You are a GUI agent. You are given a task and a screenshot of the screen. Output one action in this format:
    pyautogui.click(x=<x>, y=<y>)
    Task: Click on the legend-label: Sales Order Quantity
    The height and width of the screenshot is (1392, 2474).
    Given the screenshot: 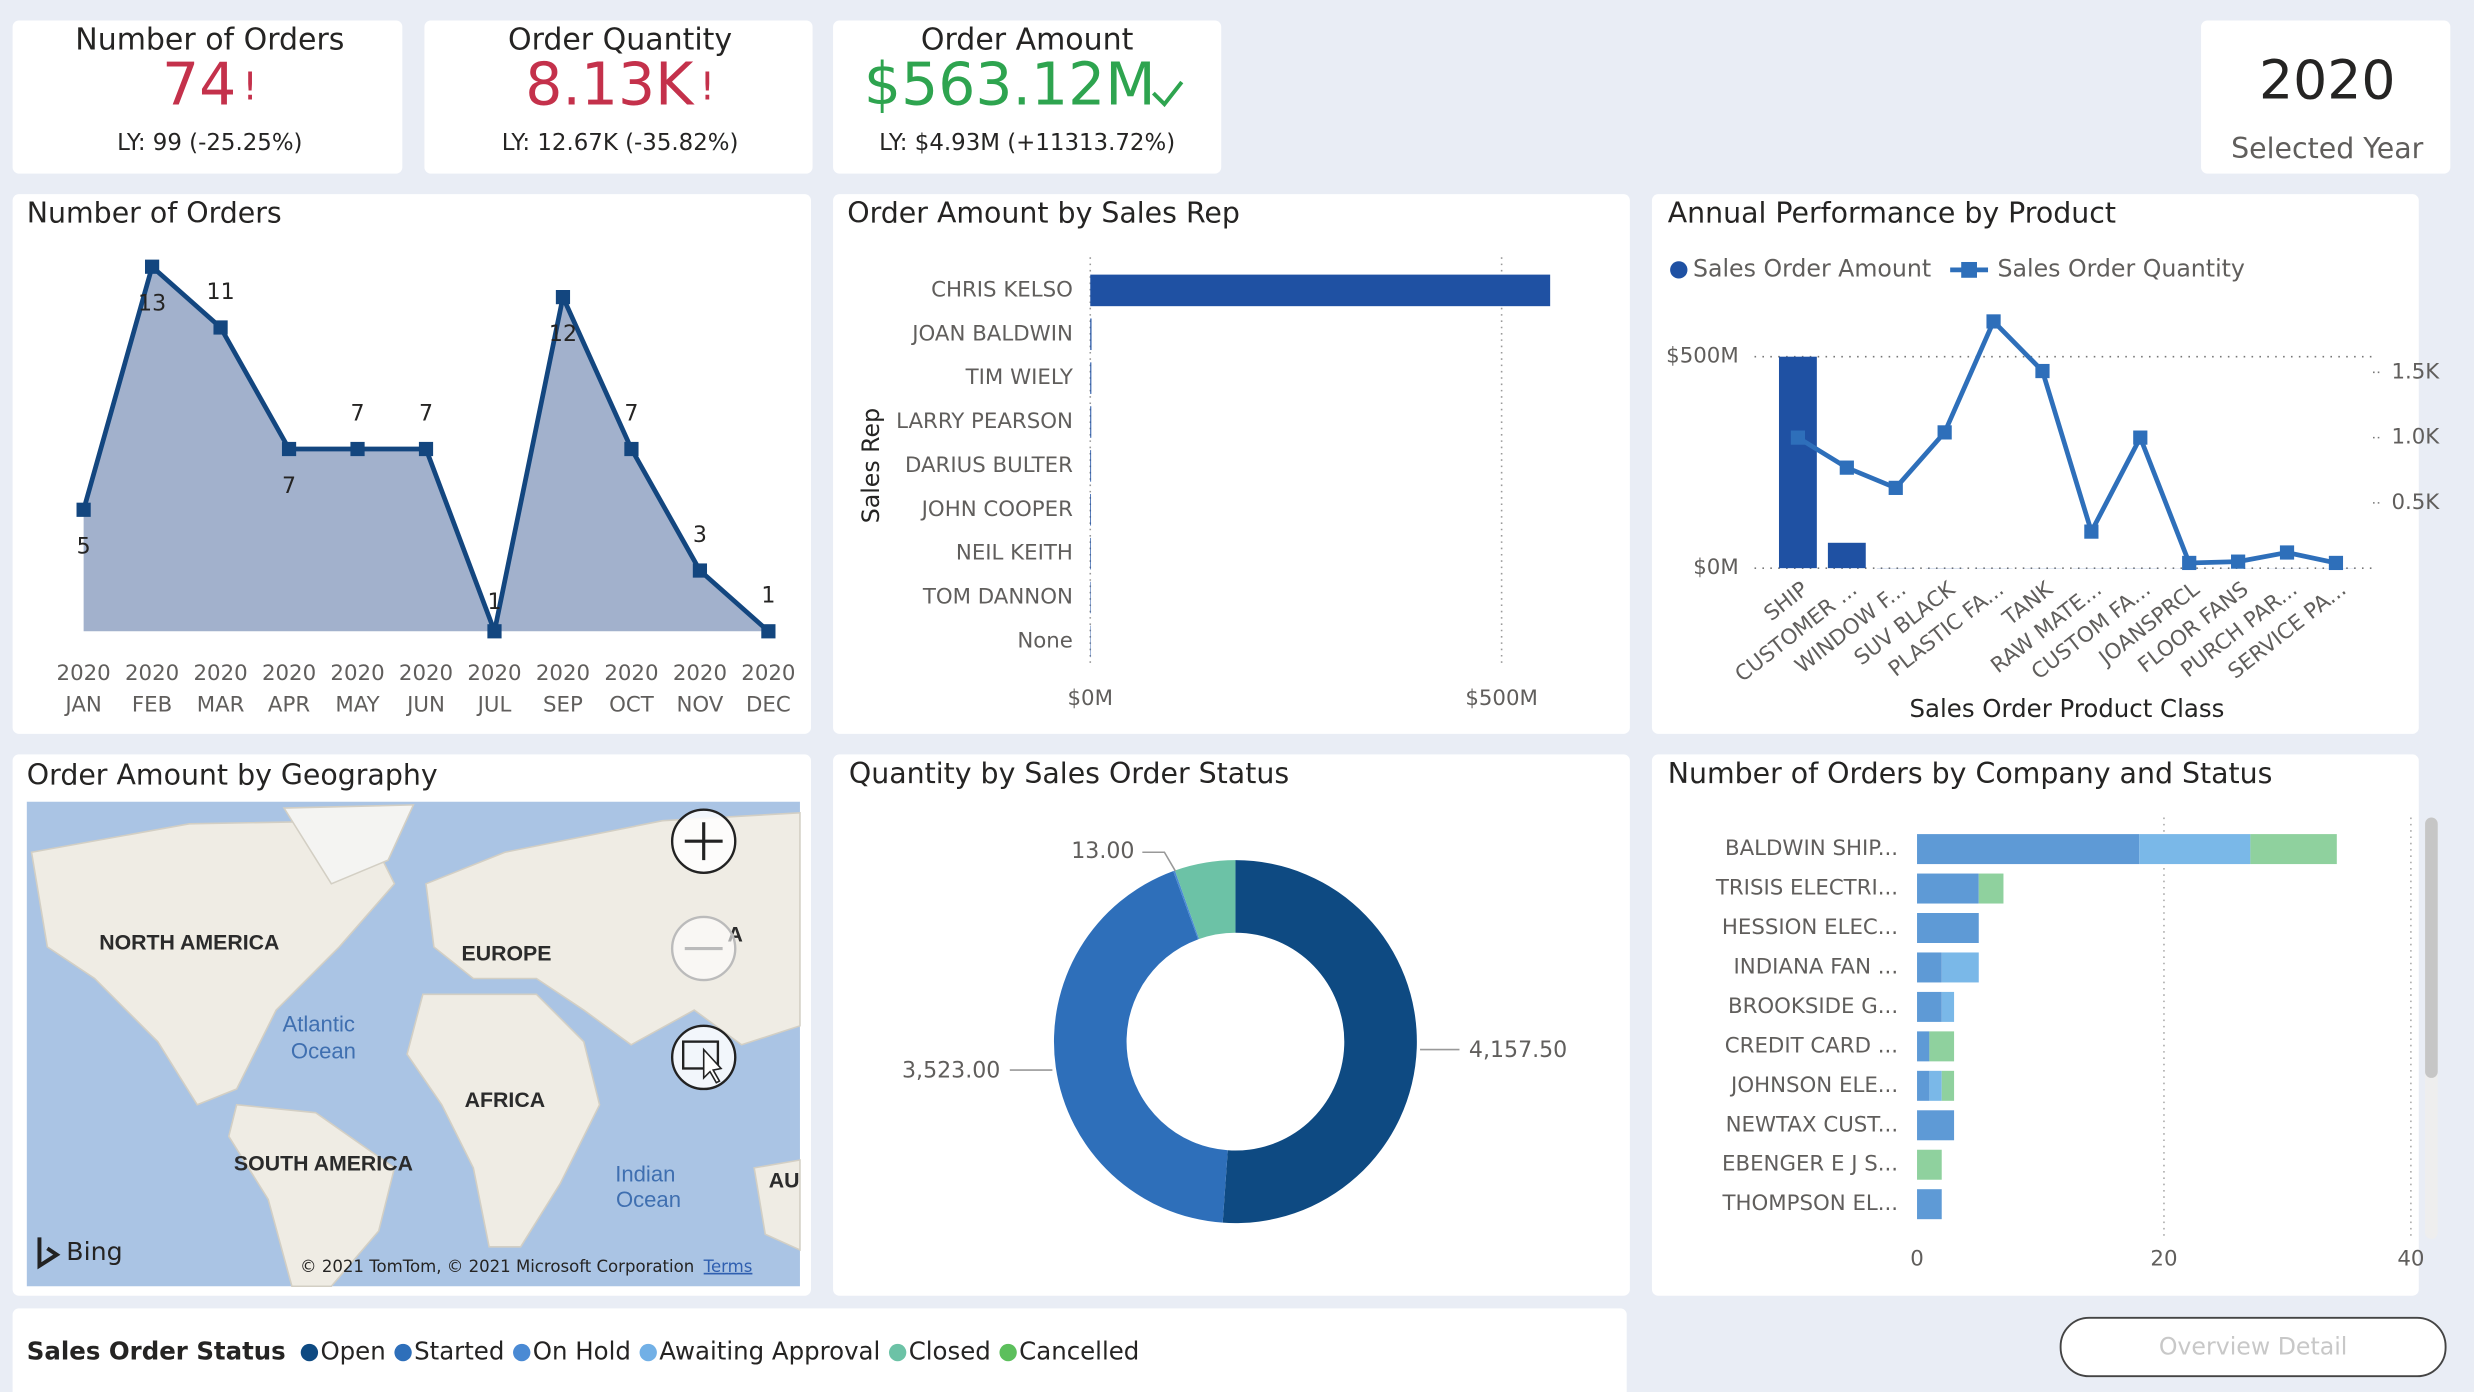 What is the action you would take?
    pyautogui.click(x=2121, y=268)
    